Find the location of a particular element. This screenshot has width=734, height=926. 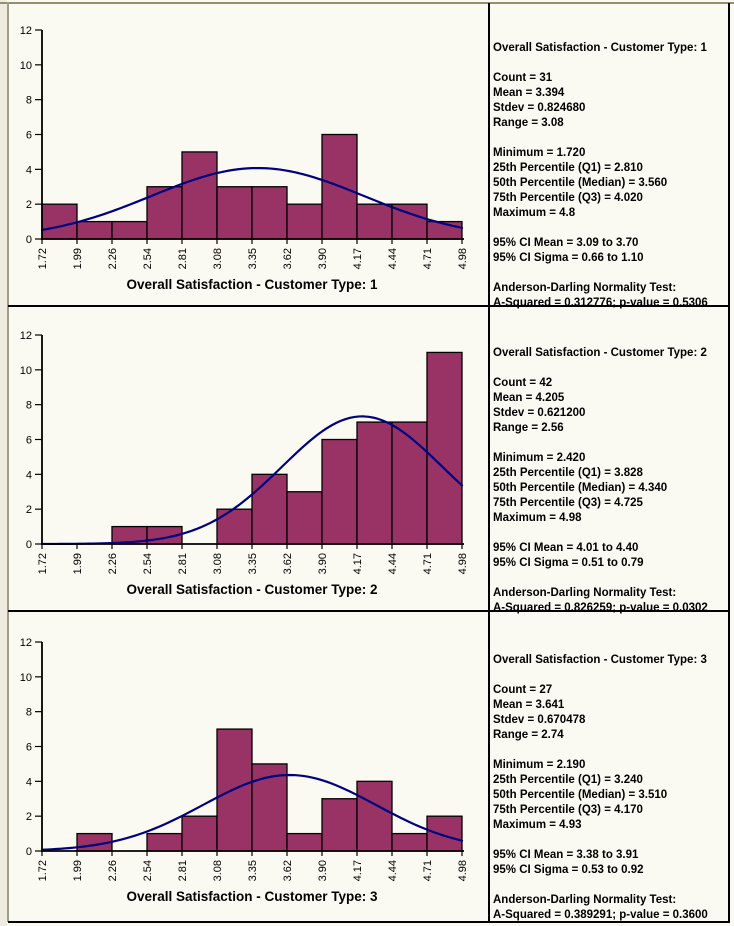

stat-line: 50th Percentile (Median) = 3.510 is located at coordinates (580, 795).